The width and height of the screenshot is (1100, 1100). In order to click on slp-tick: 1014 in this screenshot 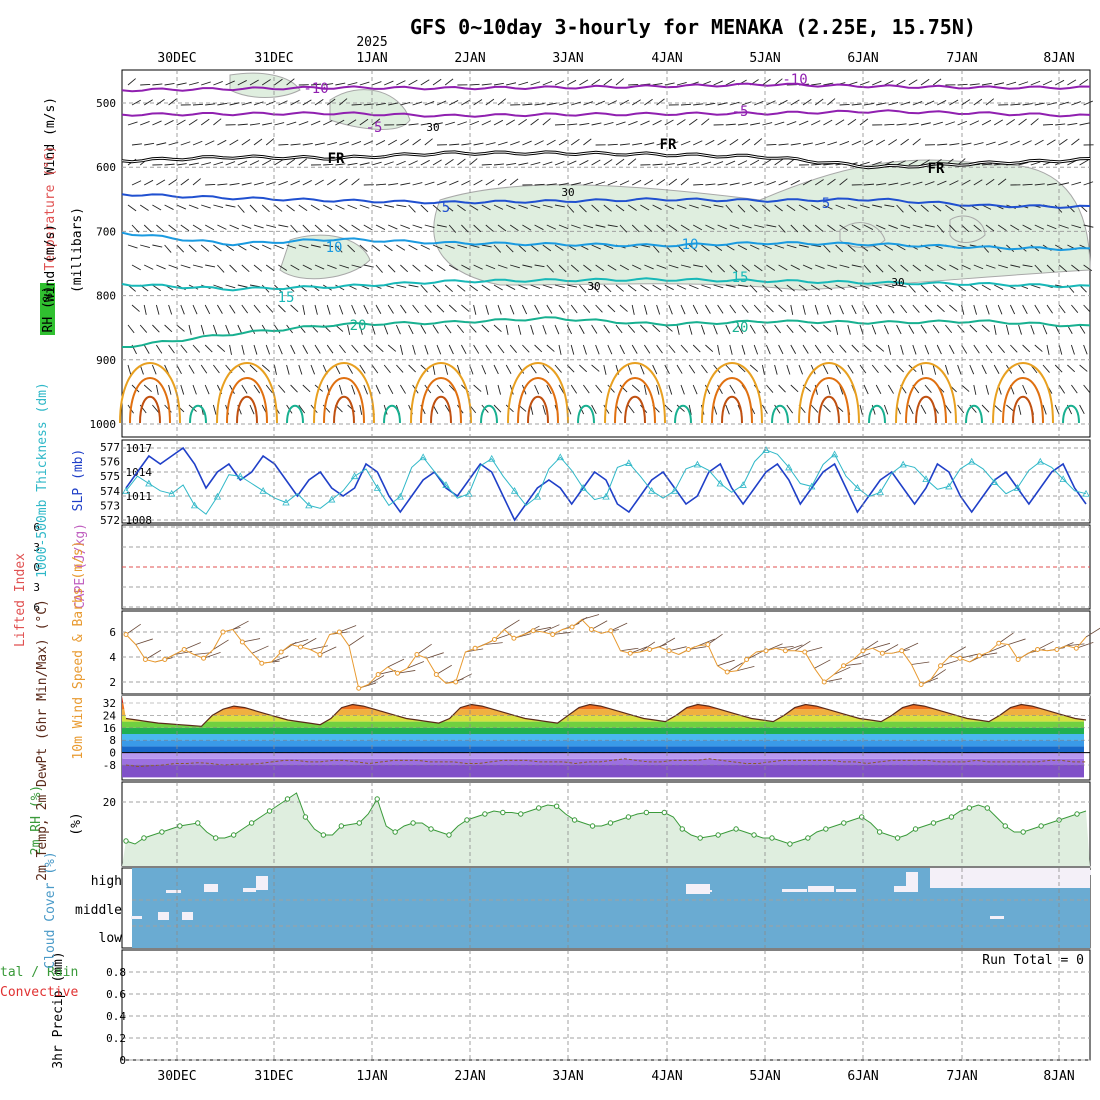, I will do `click(139, 472)`.